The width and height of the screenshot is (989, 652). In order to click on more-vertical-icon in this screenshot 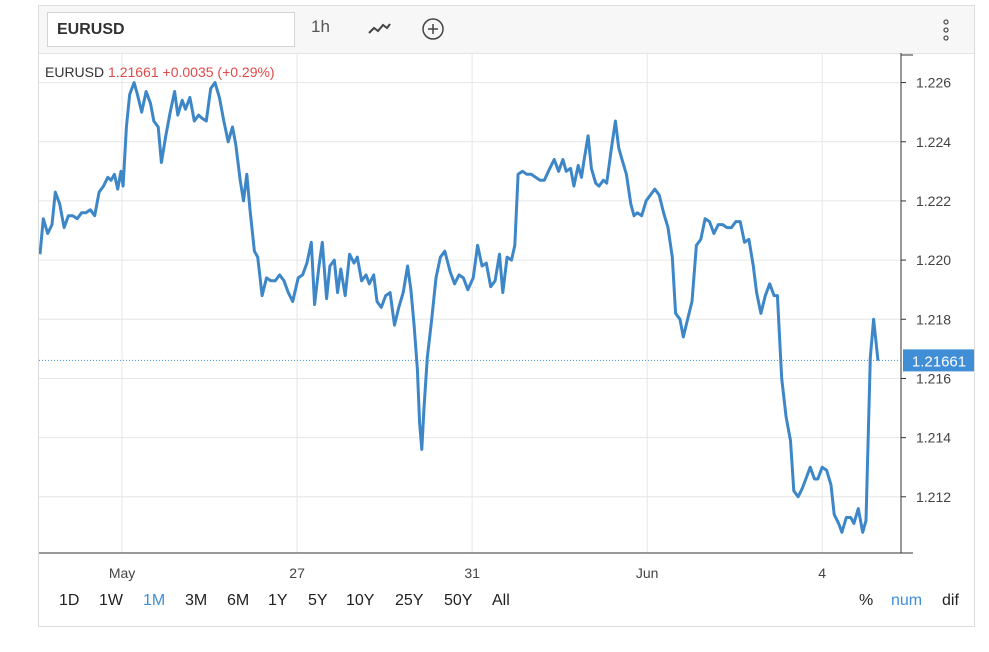, I will do `click(946, 30)`.